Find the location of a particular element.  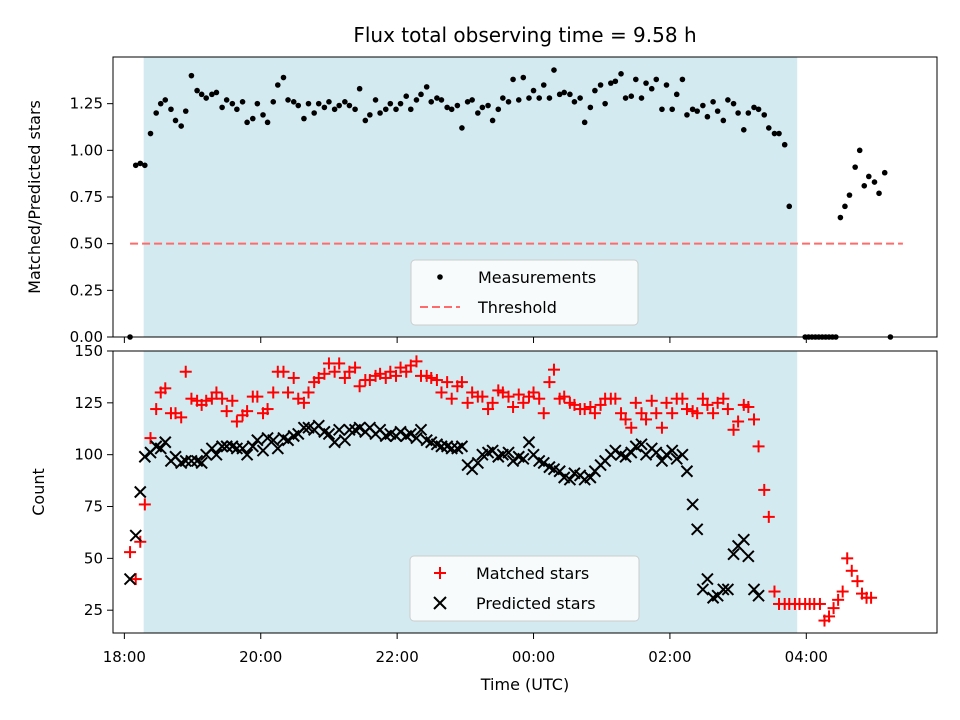

top-y-ticks: 0.00 0.25 0.50 0.75 1.00 1.25 is located at coordinates (91, 220).